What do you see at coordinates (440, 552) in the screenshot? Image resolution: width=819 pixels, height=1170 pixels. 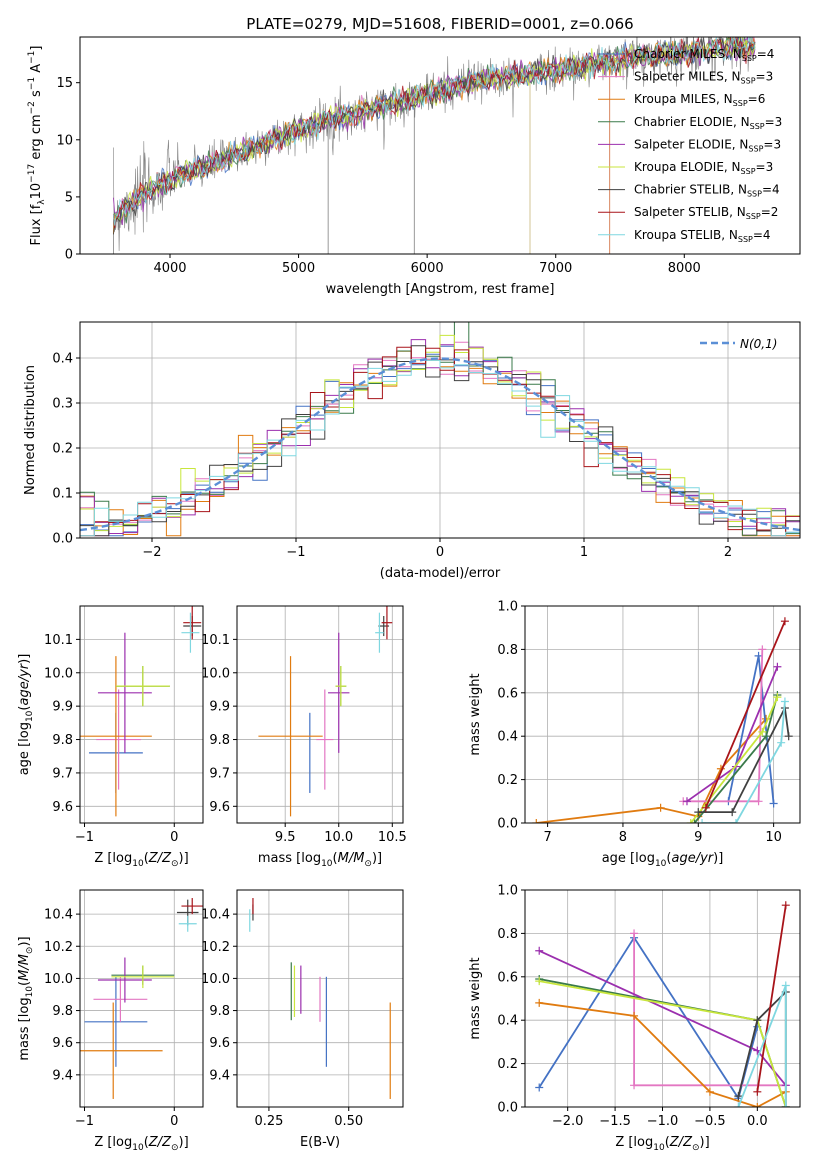 I see `residuals-xtick-label: 0` at bounding box center [440, 552].